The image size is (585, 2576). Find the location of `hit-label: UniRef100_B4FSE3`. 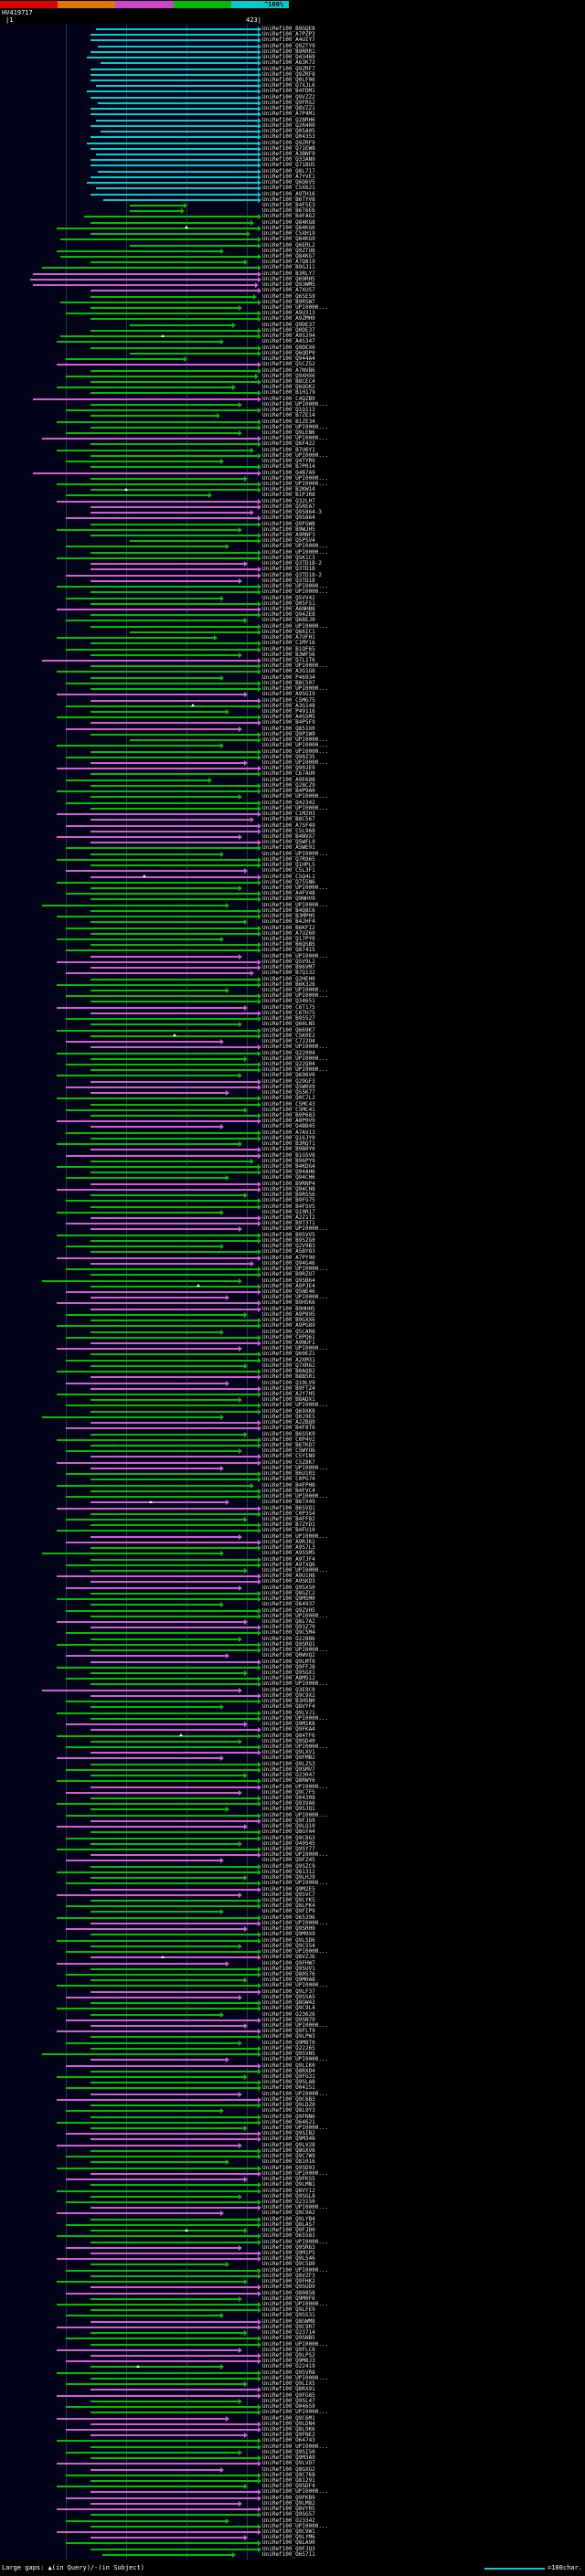

hit-label: UniRef100_B4FSE3 is located at coordinates (288, 204).